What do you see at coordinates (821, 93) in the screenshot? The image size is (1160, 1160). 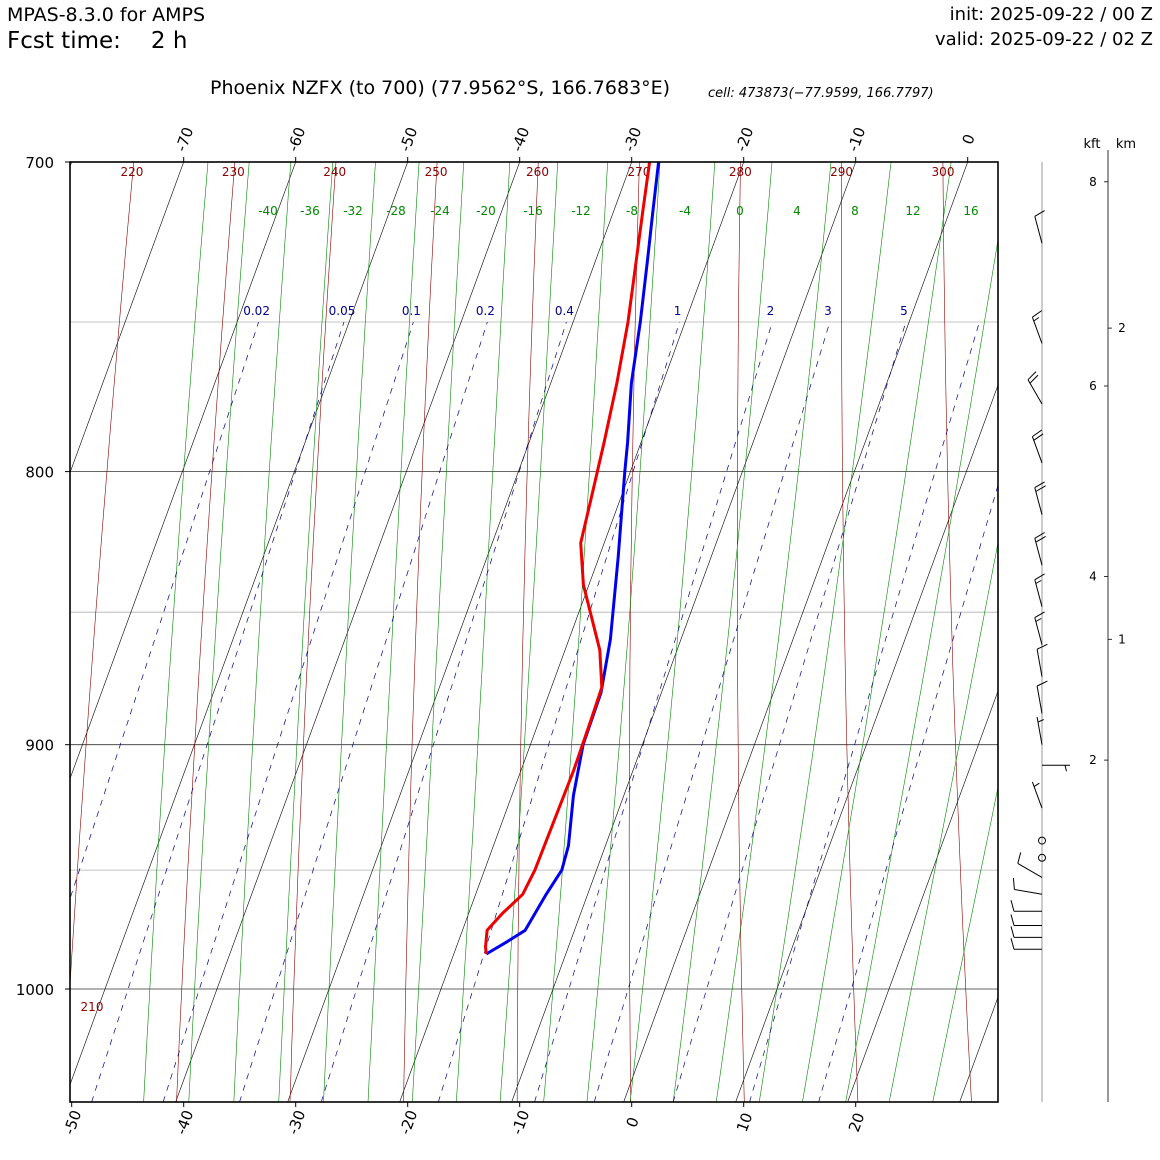 I see `cell-subtitle: cell: 473873(−77.9599, 166.7797)` at bounding box center [821, 93].